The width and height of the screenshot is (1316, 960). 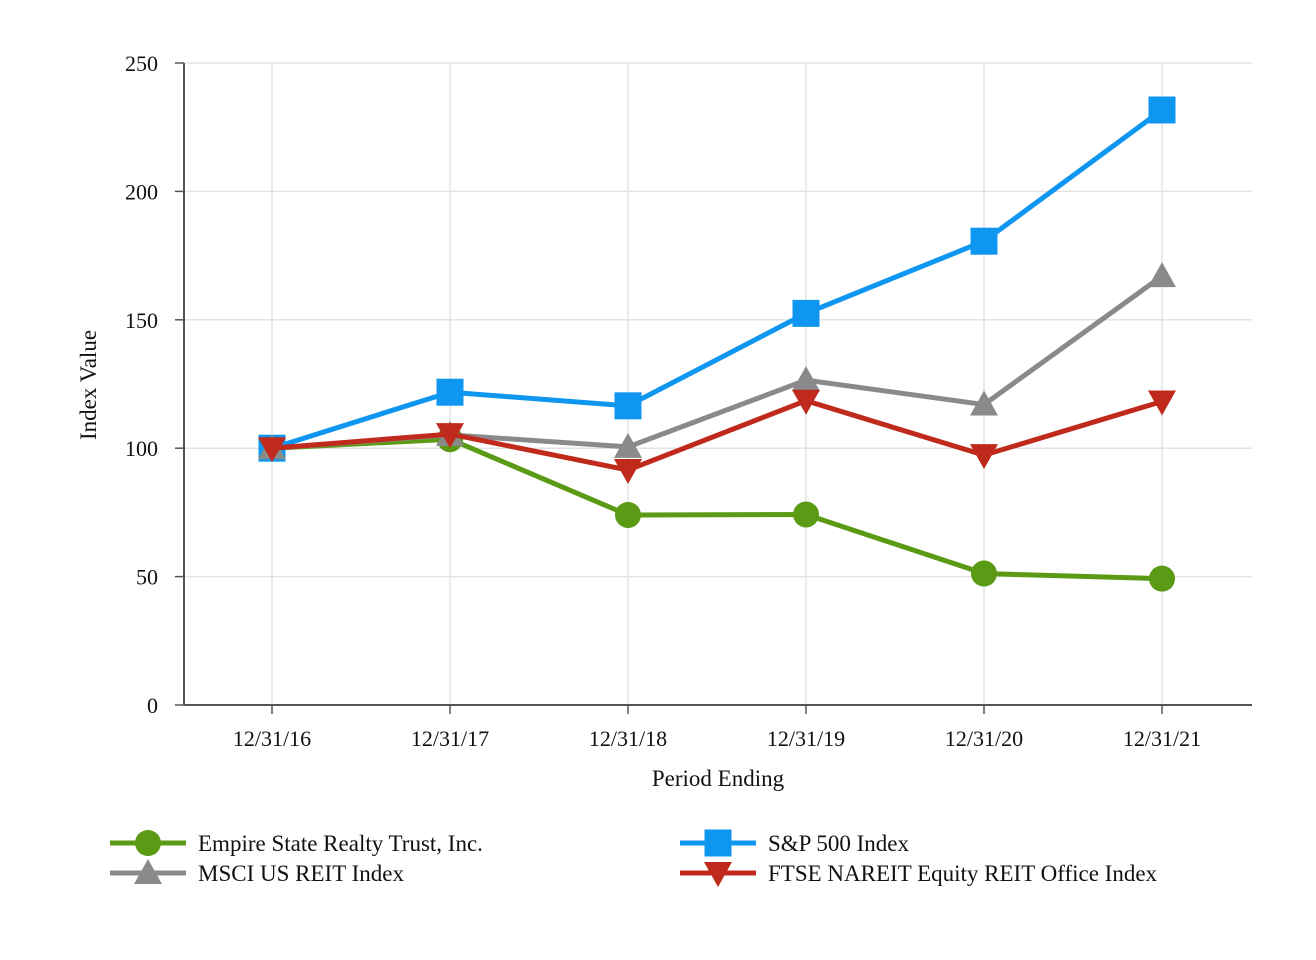 I want to click on y-axis-title: Index Value, so click(x=88, y=385).